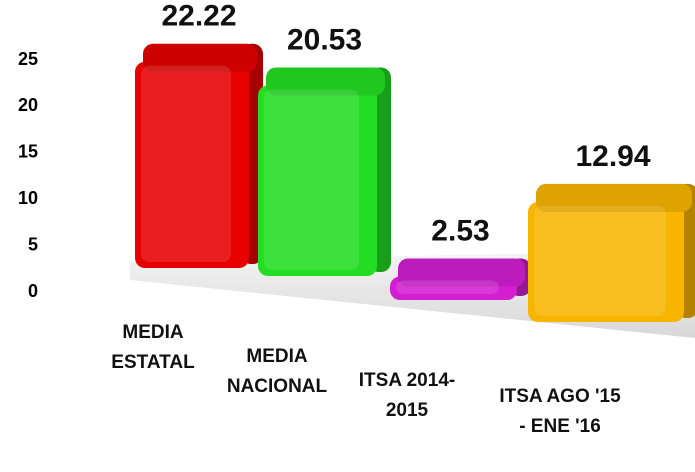 The height and width of the screenshot is (472, 695). Describe the element at coordinates (612, 156) in the screenshot. I see `value-label: 12.94` at that location.